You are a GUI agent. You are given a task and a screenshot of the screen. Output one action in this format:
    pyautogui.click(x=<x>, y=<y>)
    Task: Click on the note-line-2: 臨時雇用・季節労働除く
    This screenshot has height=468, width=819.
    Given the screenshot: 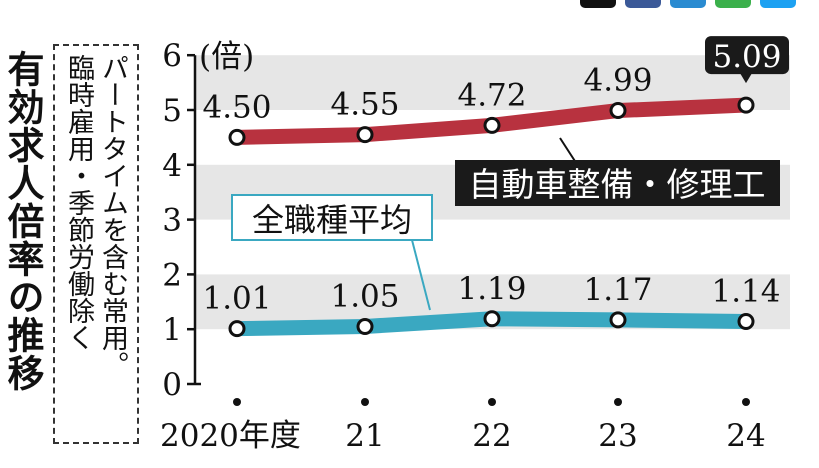 What is the action you would take?
    pyautogui.click(x=78, y=202)
    